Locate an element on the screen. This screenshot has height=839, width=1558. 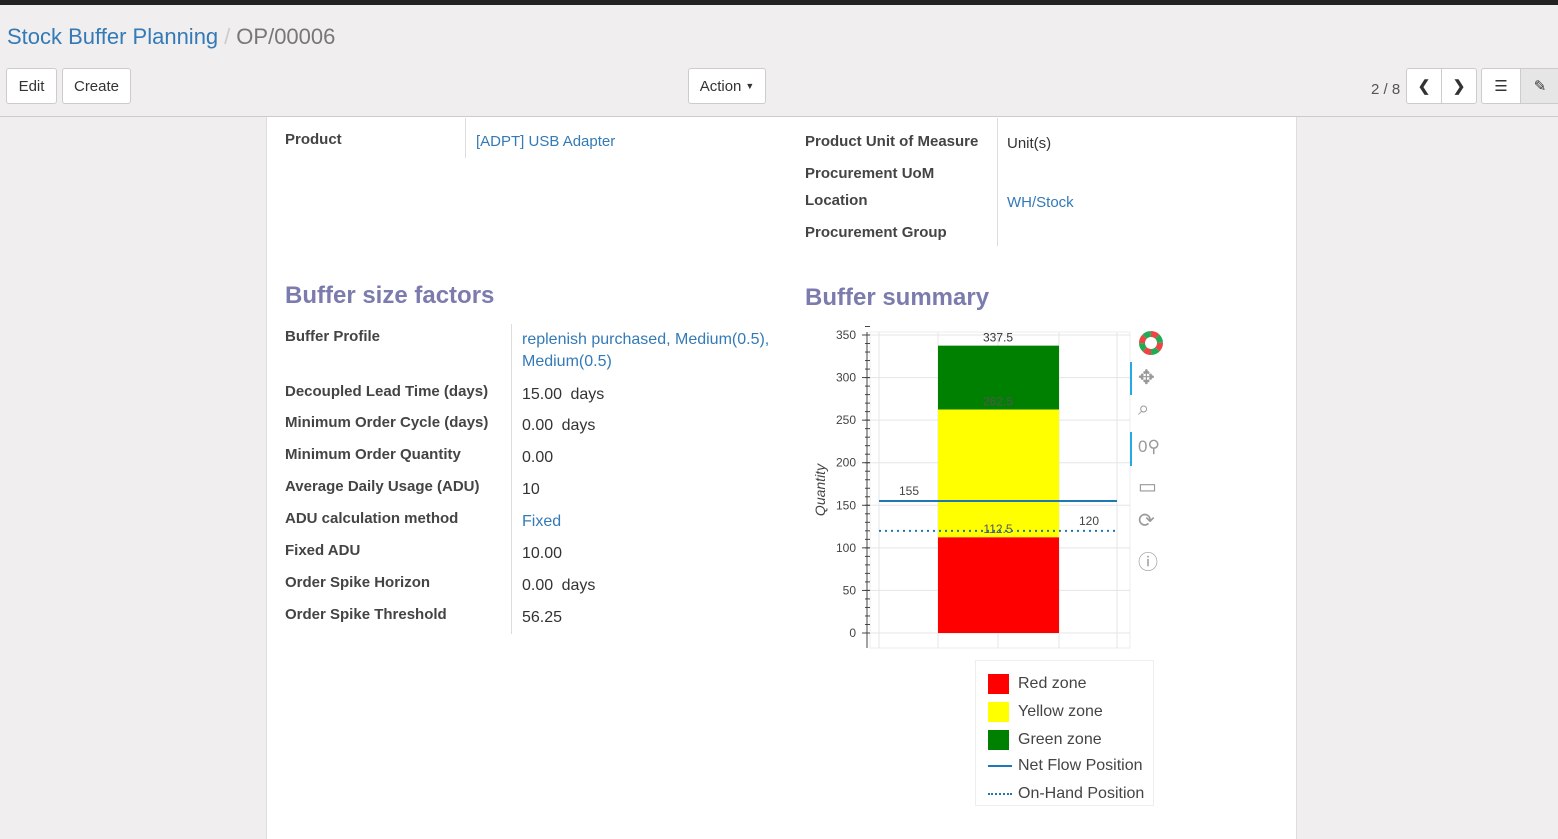
chevron-left-icon: ❮ is located at coordinates (1424, 86).